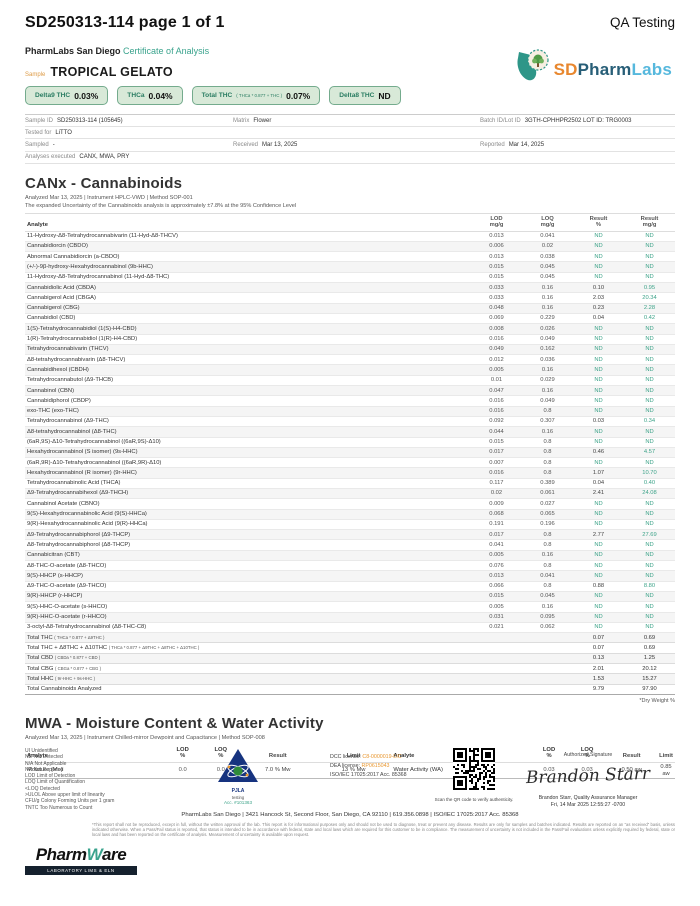 The width and height of the screenshot is (700, 906). I want to click on pharmware-tagline: LABORATORY LIMS & ELN, so click(81, 870).